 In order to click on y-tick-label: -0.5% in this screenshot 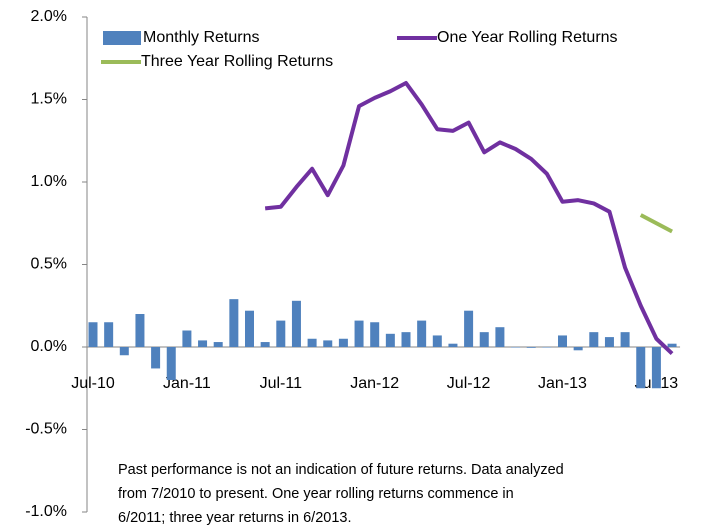, I will do `click(46, 429)`.